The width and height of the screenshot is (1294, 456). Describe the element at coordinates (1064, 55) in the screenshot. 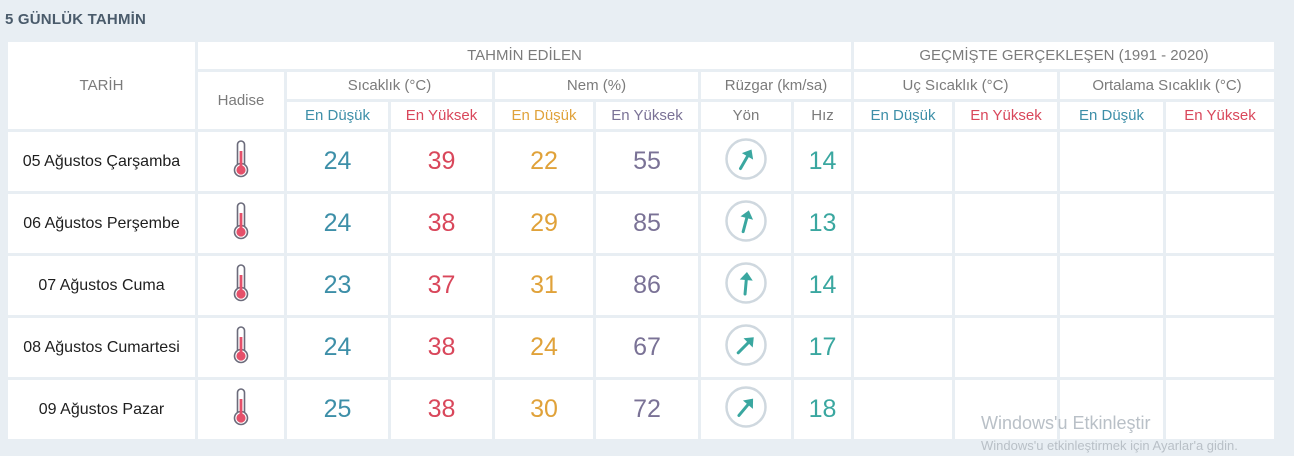

I see `header-past: GEÇMİŞTE GERÇEKLEŞEN (1991 - 2020)` at that location.